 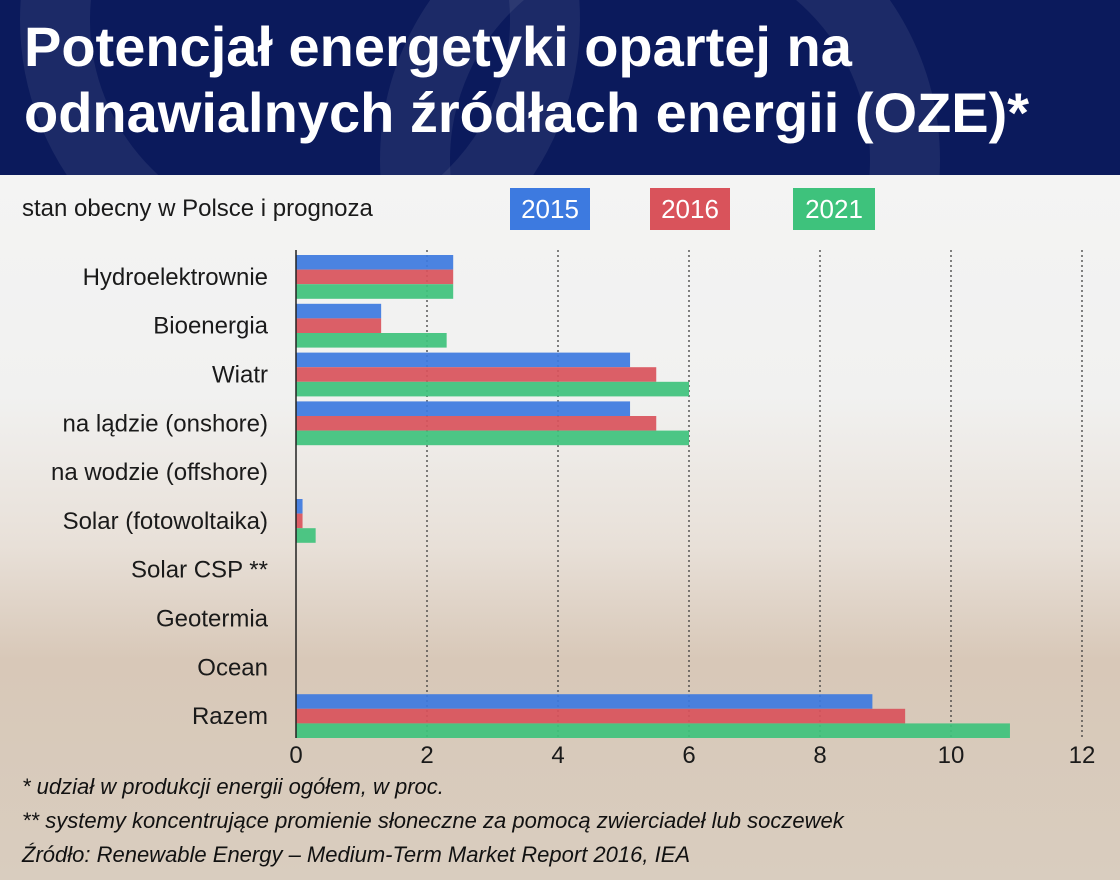 What do you see at coordinates (210, 326) in the screenshot?
I see `category-label: Bioenergia` at bounding box center [210, 326].